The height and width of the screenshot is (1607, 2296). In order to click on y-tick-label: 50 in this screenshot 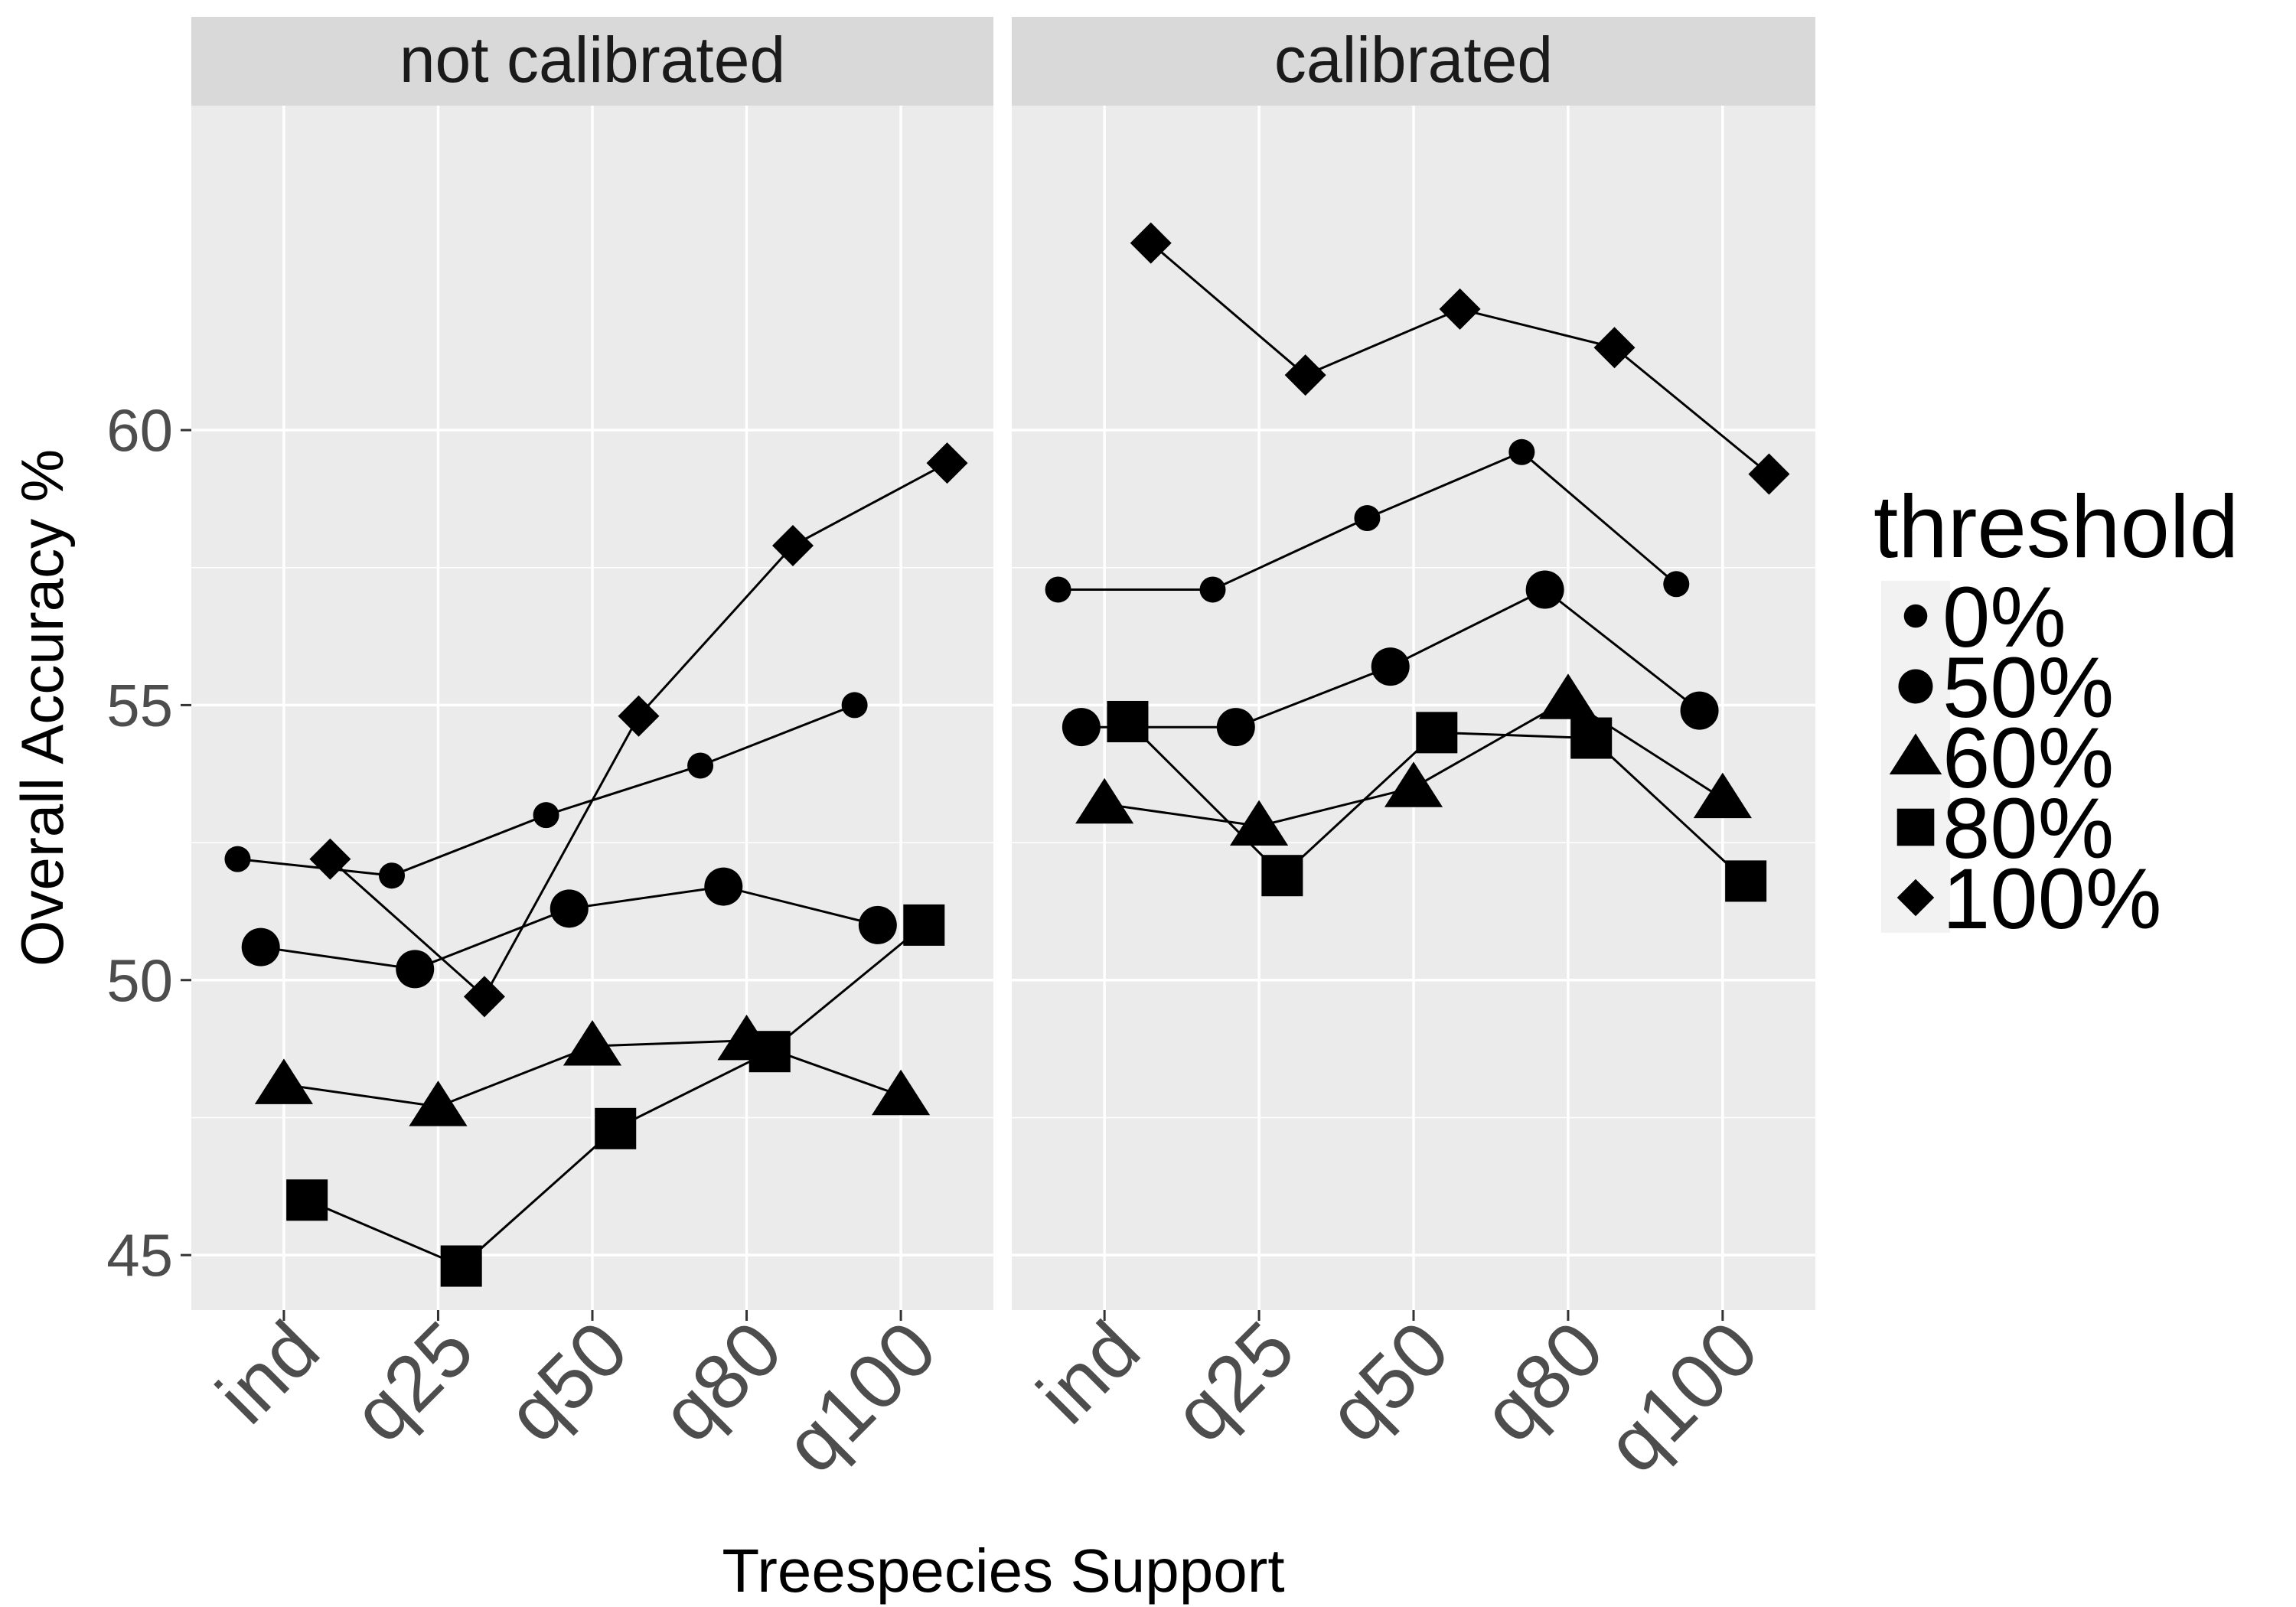, I will do `click(139, 981)`.